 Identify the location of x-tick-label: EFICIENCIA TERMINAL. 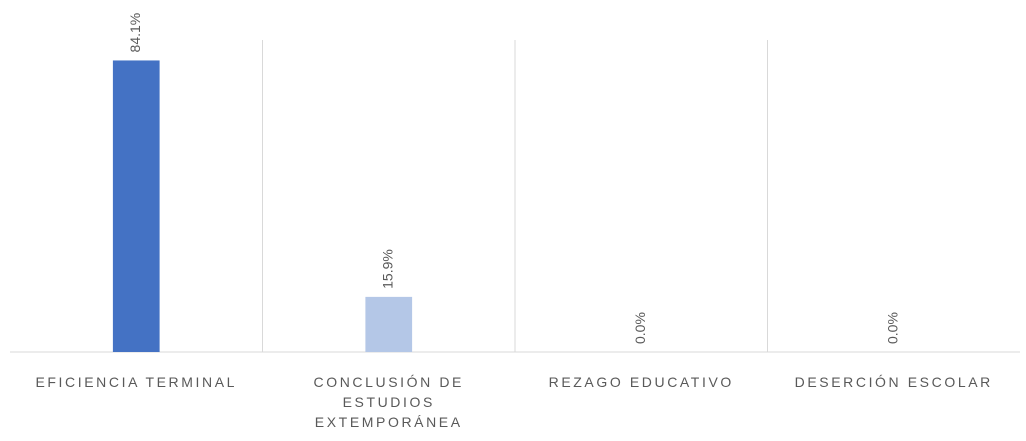
(136, 382).